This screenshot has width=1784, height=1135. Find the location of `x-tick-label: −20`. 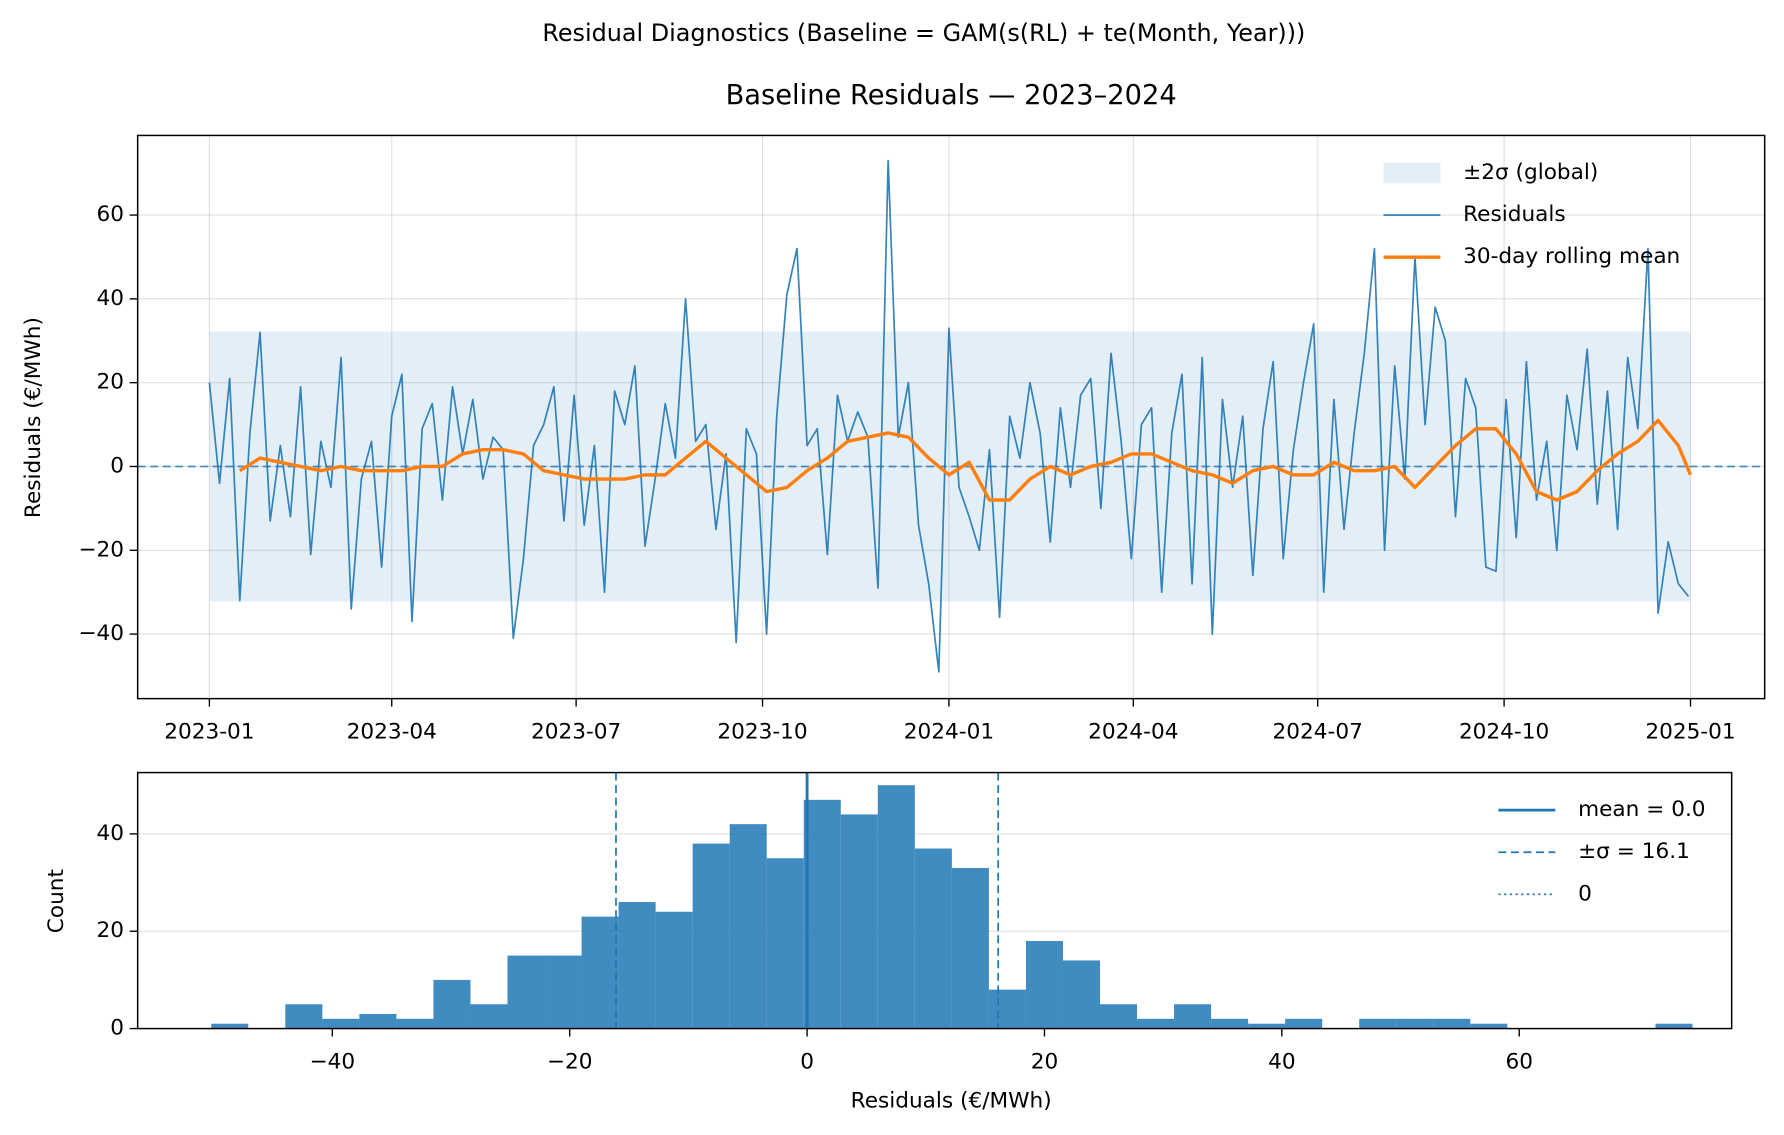

x-tick-label: −20 is located at coordinates (570, 1062).